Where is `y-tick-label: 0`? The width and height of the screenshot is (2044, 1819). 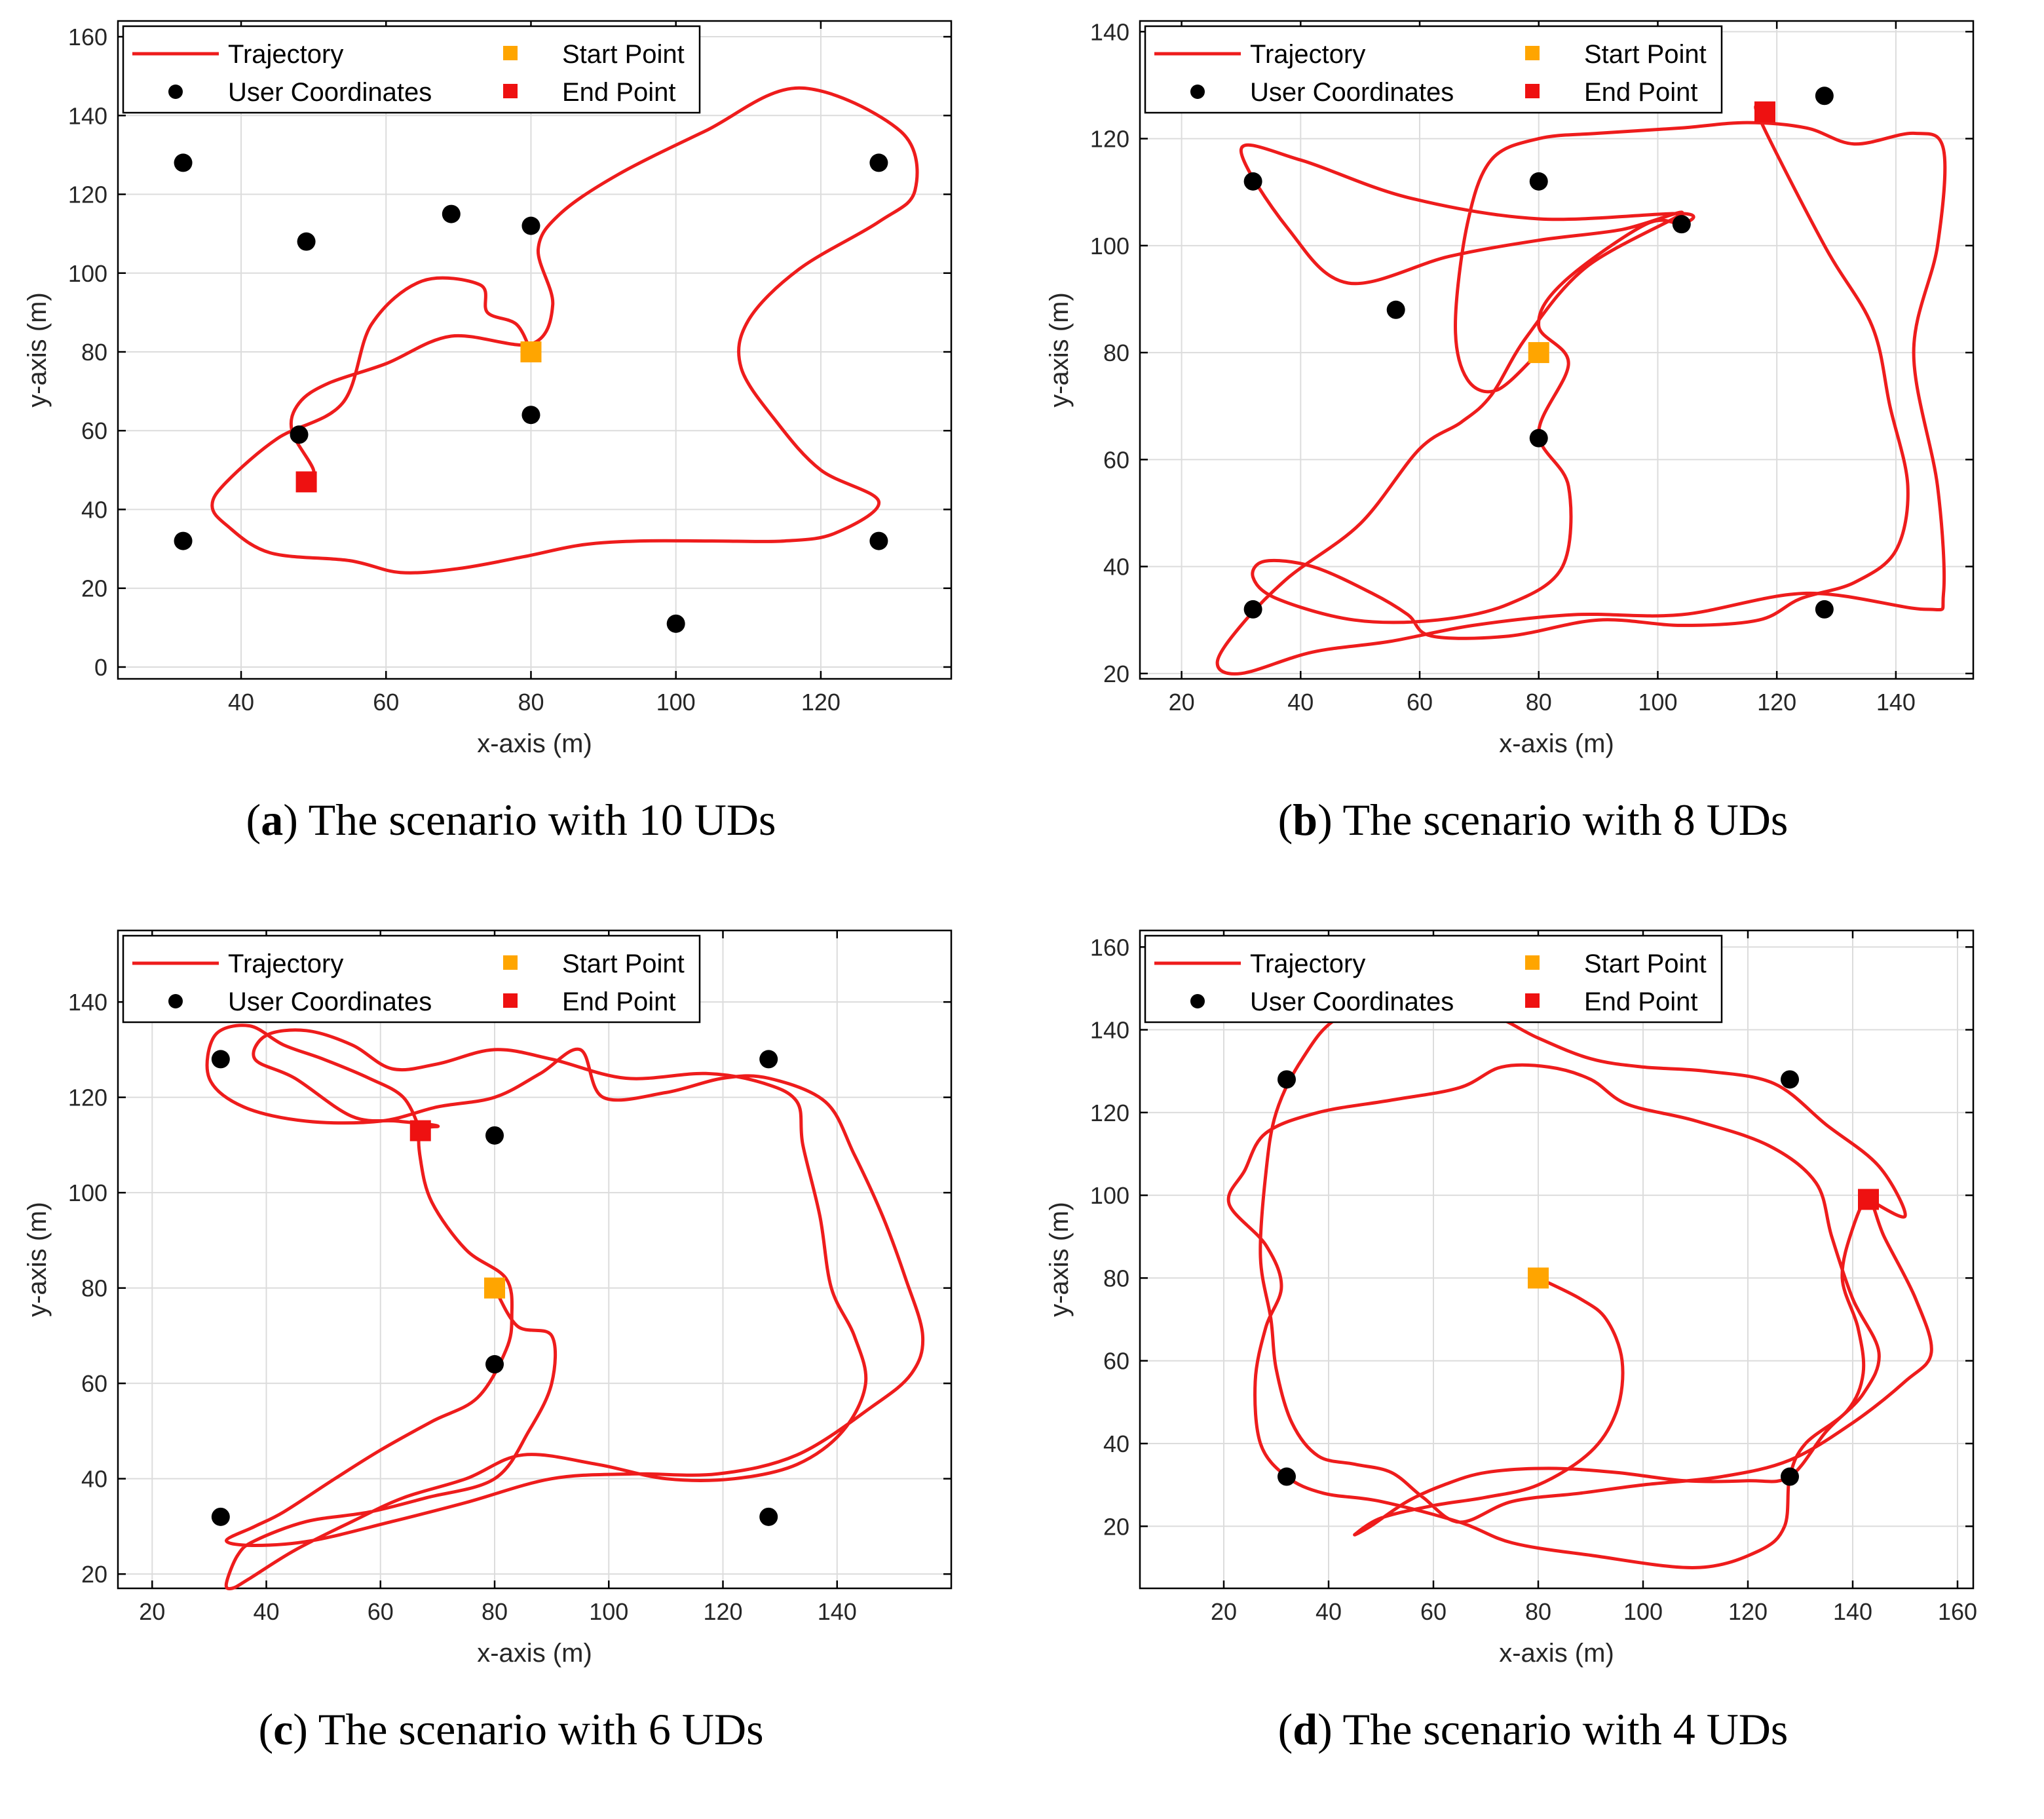 y-tick-label: 0 is located at coordinates (100, 667).